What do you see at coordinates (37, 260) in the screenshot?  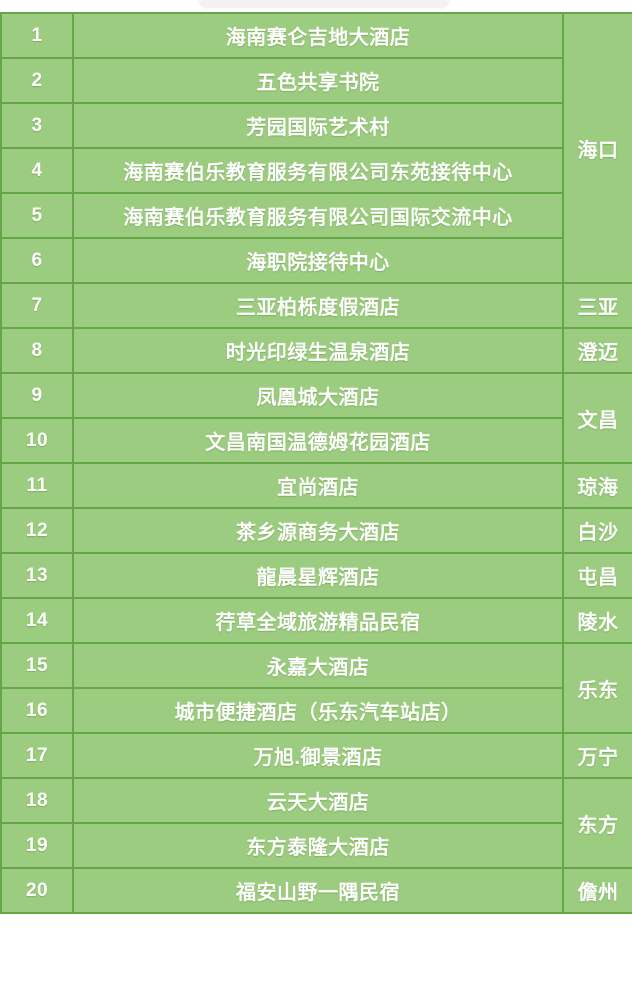 I see `row-index-cell: 6` at bounding box center [37, 260].